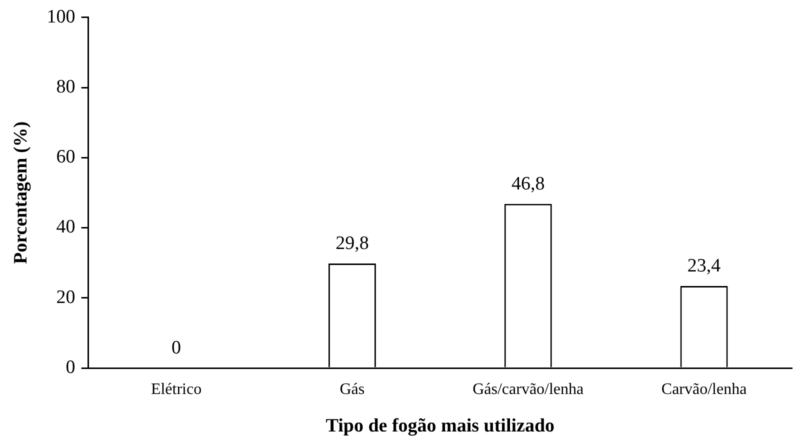  I want to click on data-label: 23,4, so click(704, 265).